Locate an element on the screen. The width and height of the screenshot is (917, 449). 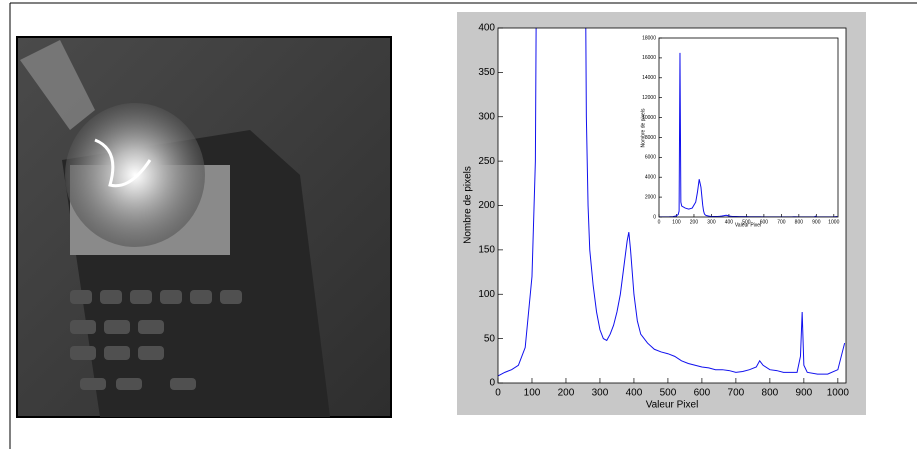
y-tick-label: 400 is located at coordinates (486, 28).